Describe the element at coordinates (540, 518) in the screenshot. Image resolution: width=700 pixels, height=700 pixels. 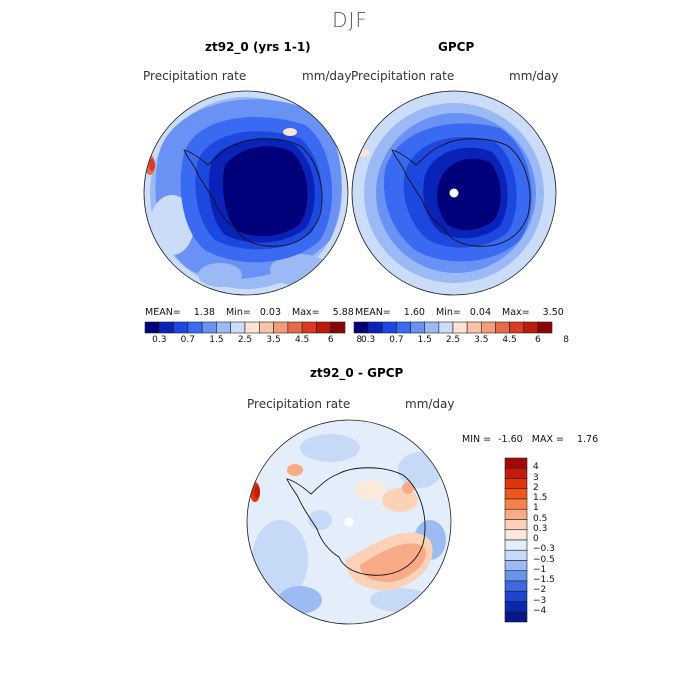
I see `colorbar-tick-label: 0.5` at that location.